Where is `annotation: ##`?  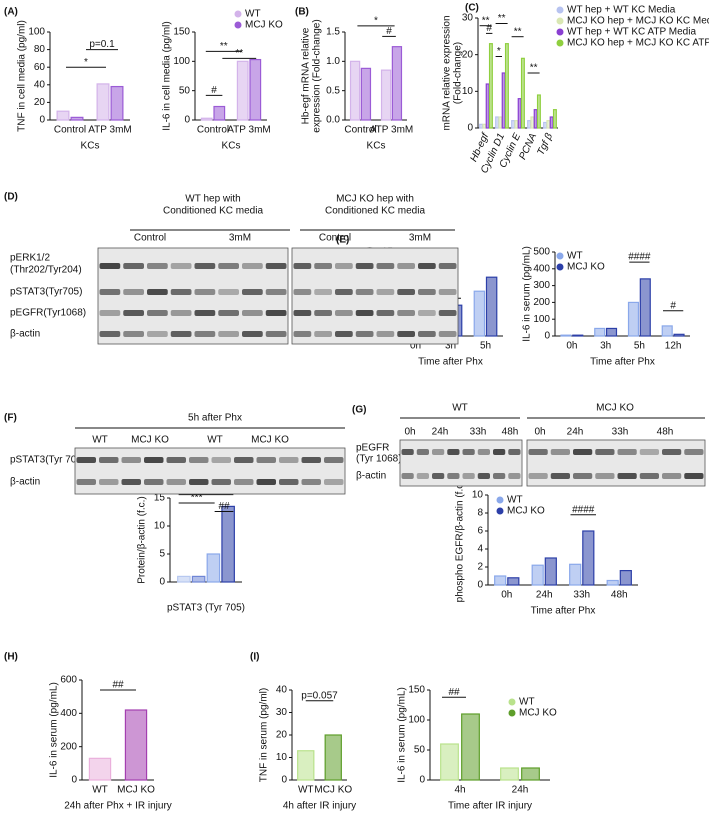 annotation: ## is located at coordinates (454, 692).